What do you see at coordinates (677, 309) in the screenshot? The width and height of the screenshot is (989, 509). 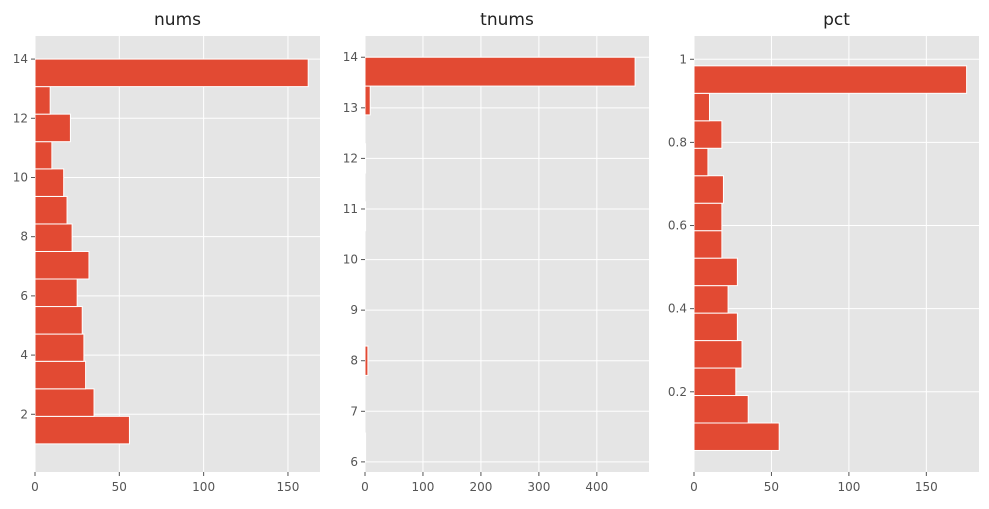 I see `y-tick-label: 0.4` at bounding box center [677, 309].